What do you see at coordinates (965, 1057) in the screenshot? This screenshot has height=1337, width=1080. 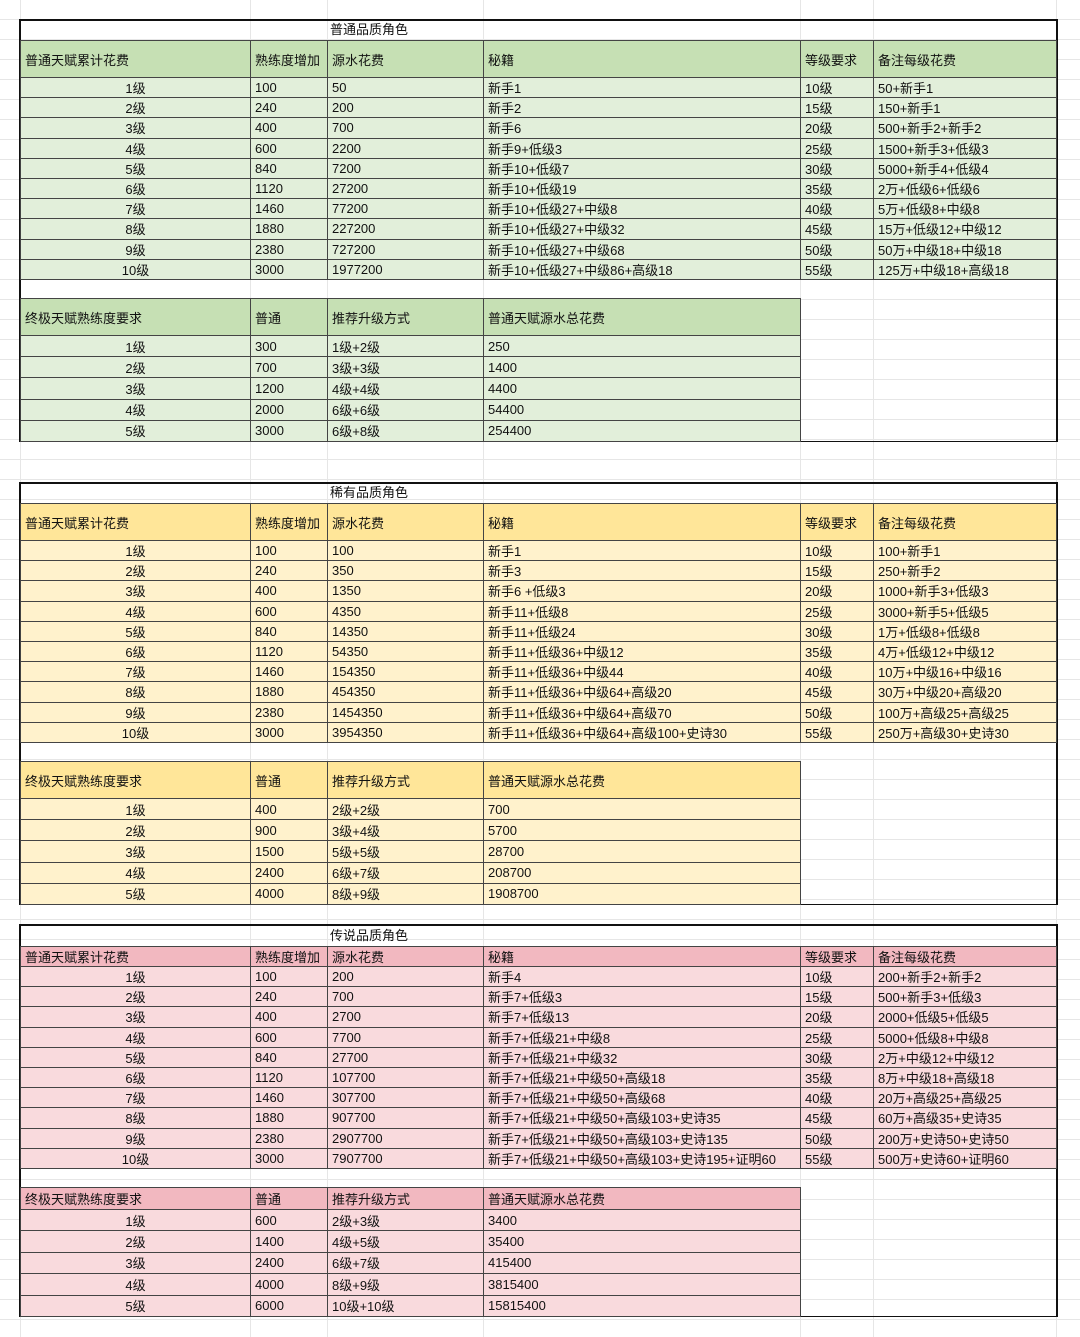 I see `table-cell: 2万+中级12+中级12` at bounding box center [965, 1057].